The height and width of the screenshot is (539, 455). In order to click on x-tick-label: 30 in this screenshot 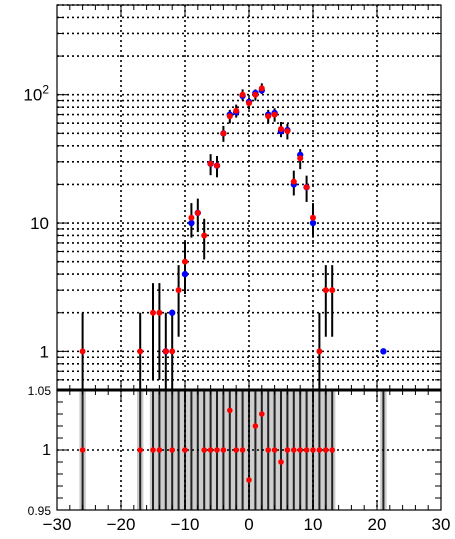, I will do `click(441, 524)`.